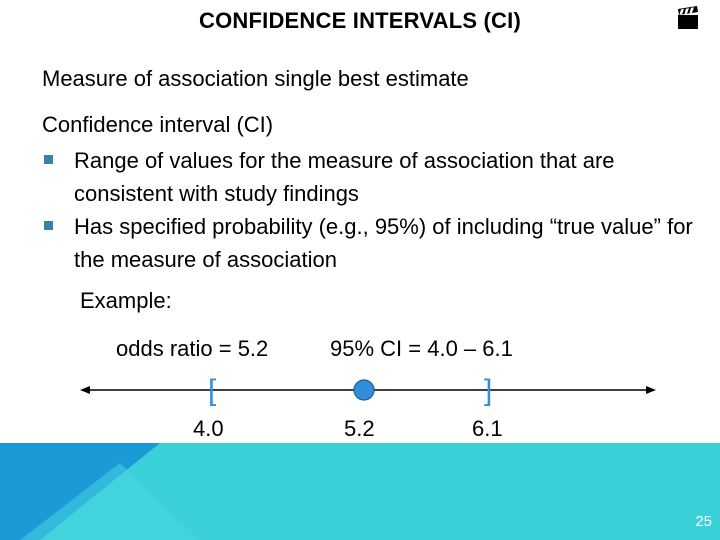 This screenshot has height=540, width=720. What do you see at coordinates (688, 17) in the screenshot?
I see `clapperboard-icon` at bounding box center [688, 17].